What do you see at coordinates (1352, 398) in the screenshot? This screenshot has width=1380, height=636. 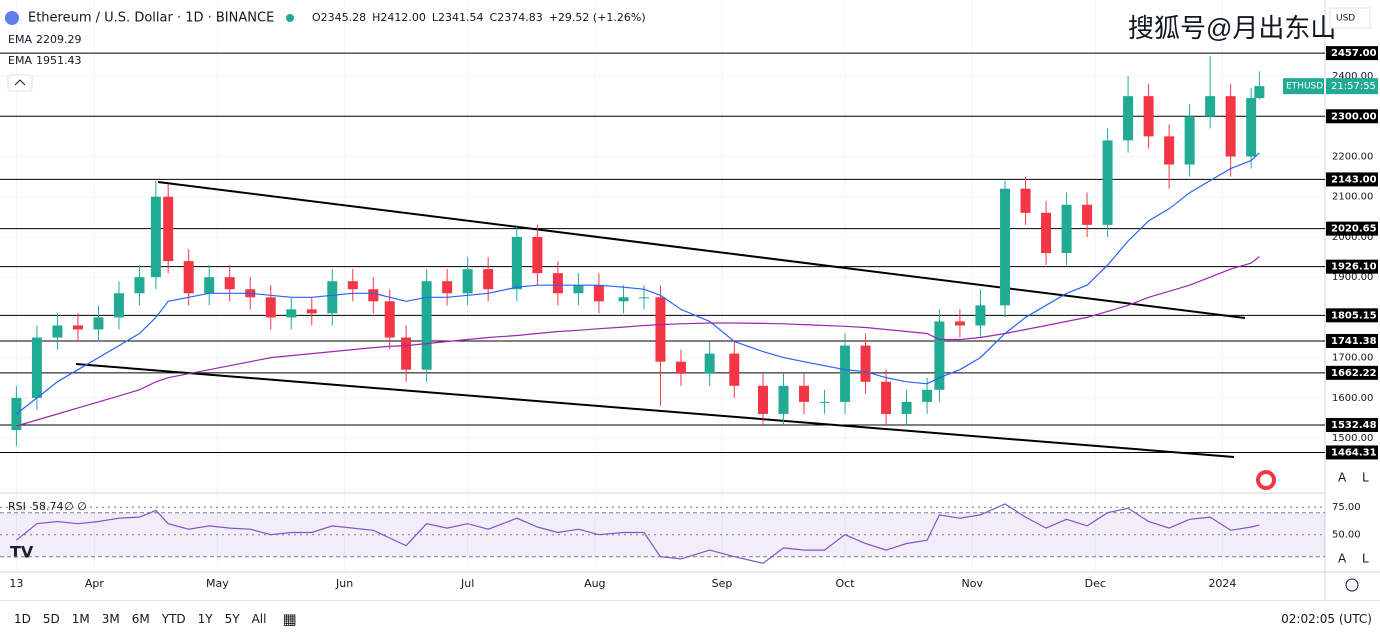 I see `y-tick-label: 1600.00` at bounding box center [1352, 398].